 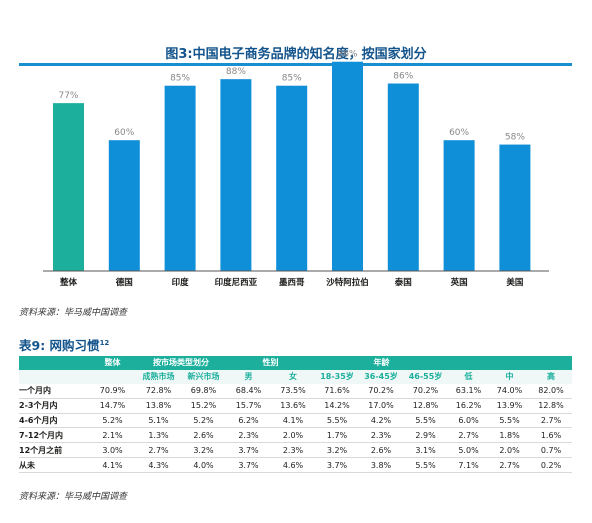 I want to click on table-cell: 3.2%, so click(x=337, y=450).